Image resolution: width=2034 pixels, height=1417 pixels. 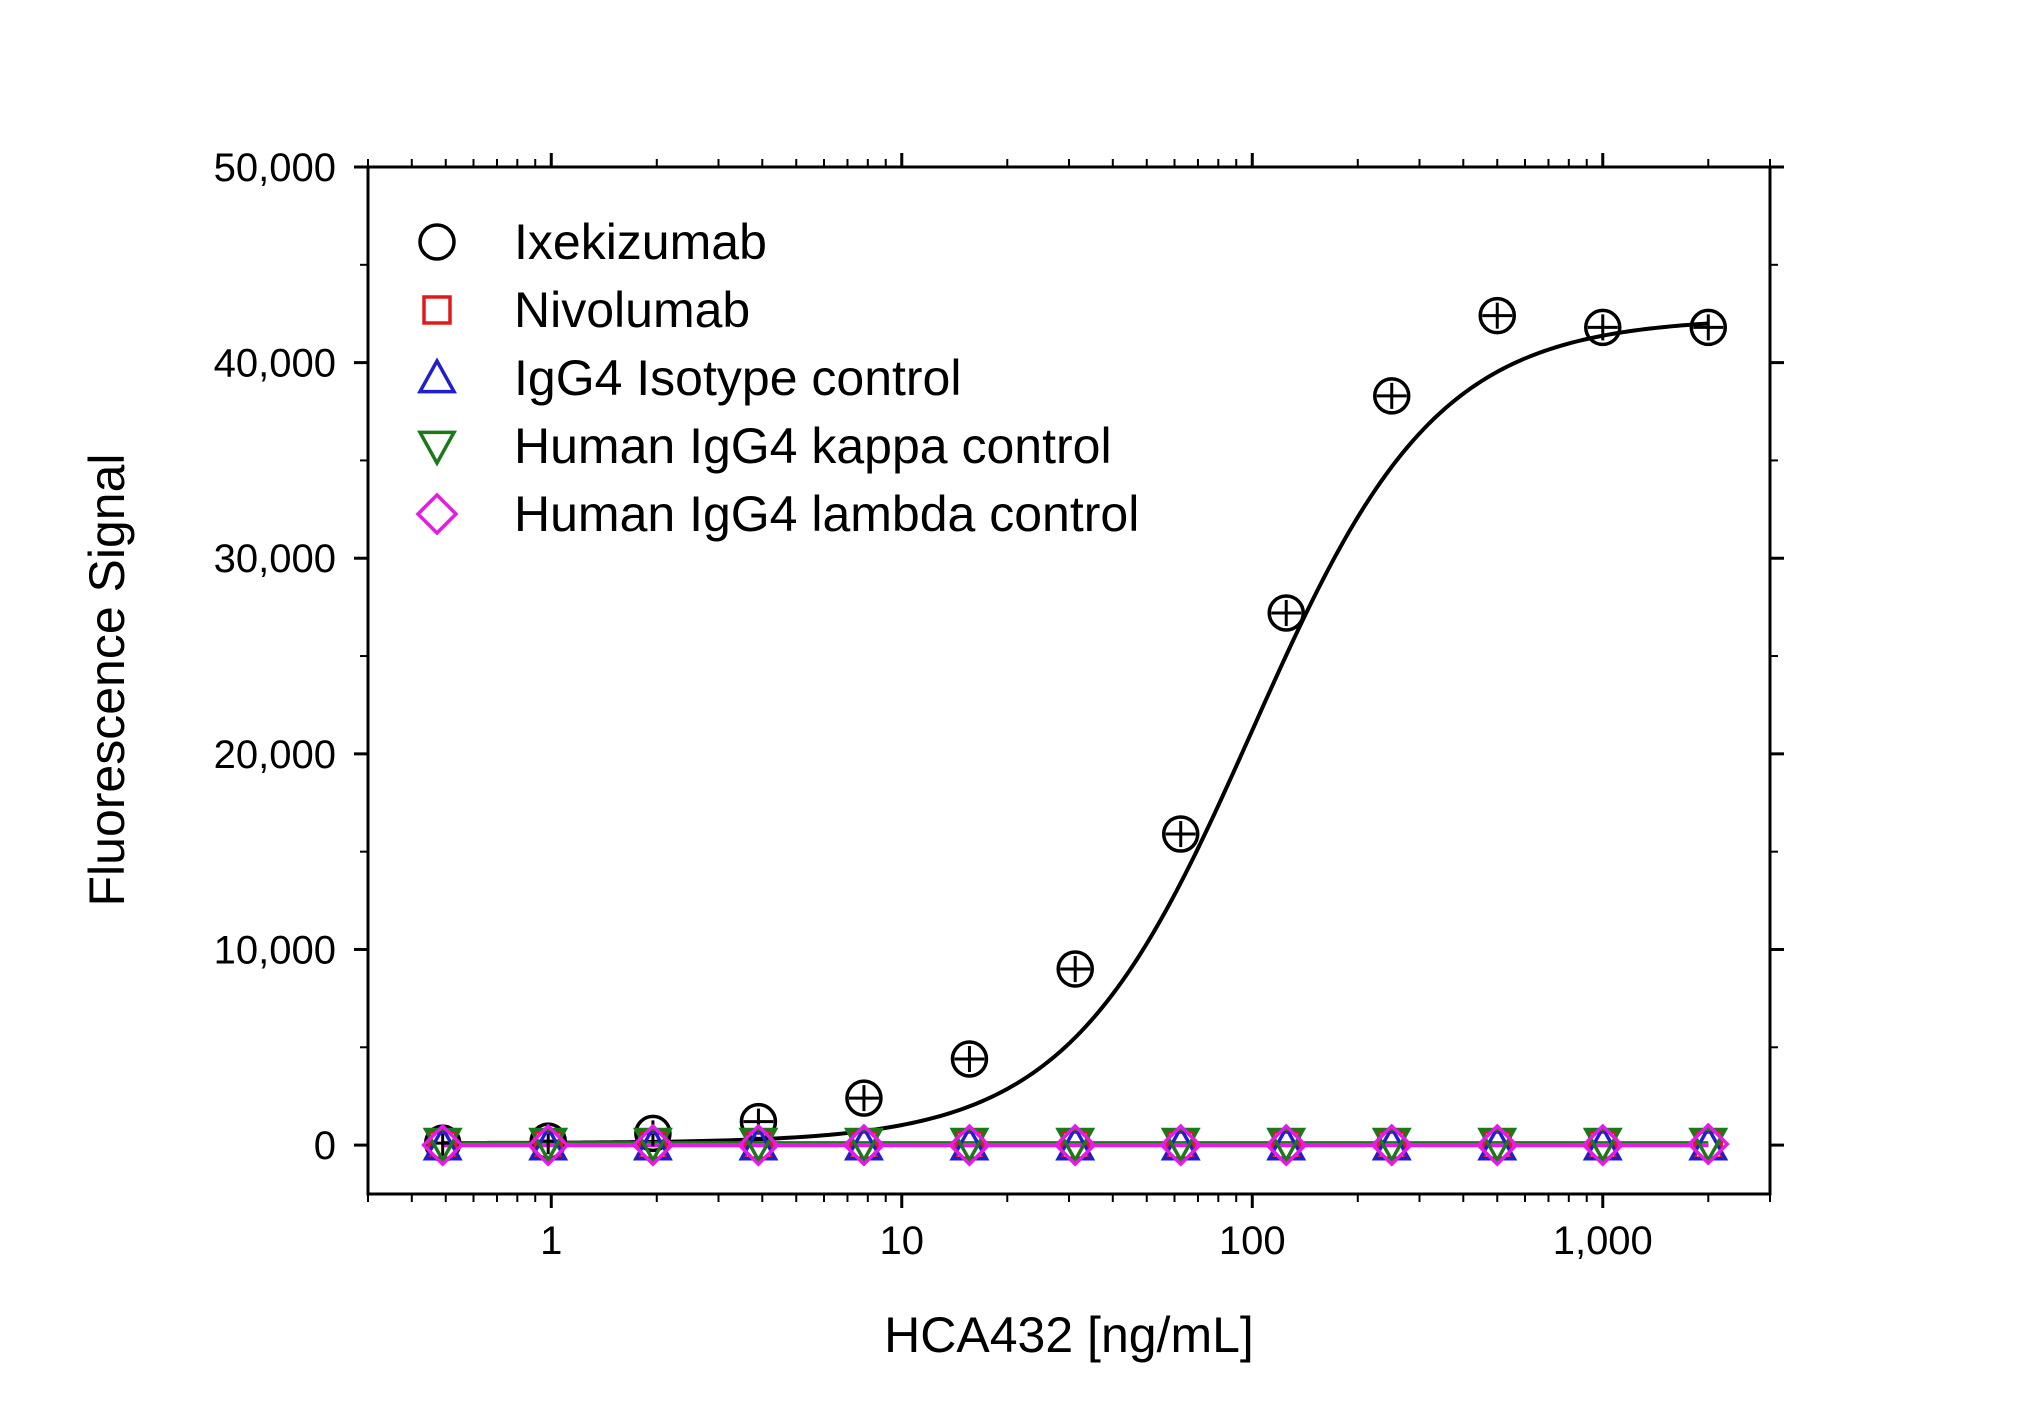 I want to click on legend-marker-circle, so click(x=437, y=242).